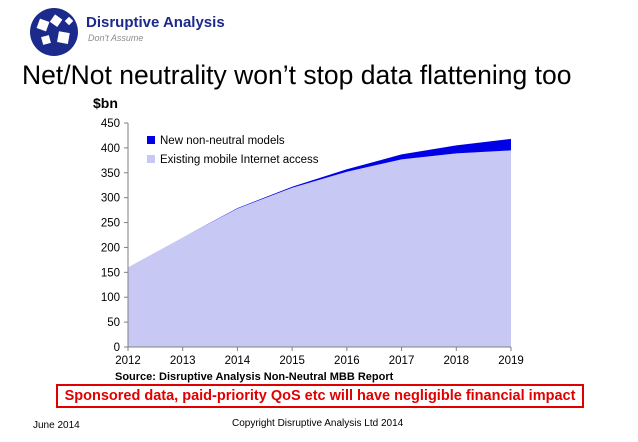  I want to click on y-tick-label: 0, so click(117, 348).